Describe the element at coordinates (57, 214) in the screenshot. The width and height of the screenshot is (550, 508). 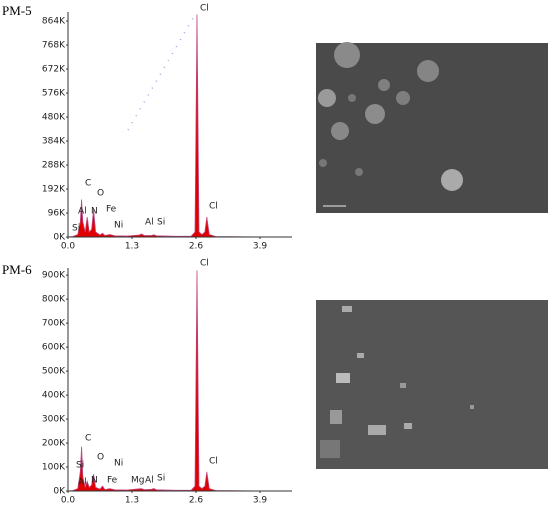
I see `y-tick-label: 96K` at that location.